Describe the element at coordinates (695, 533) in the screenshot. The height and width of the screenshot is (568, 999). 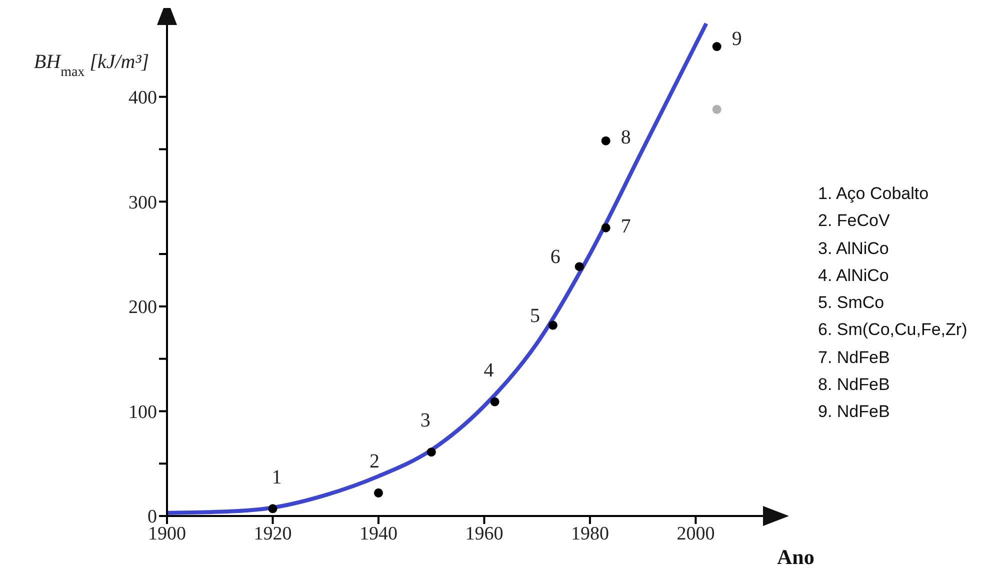
I see `x-tick-label: 2000` at that location.